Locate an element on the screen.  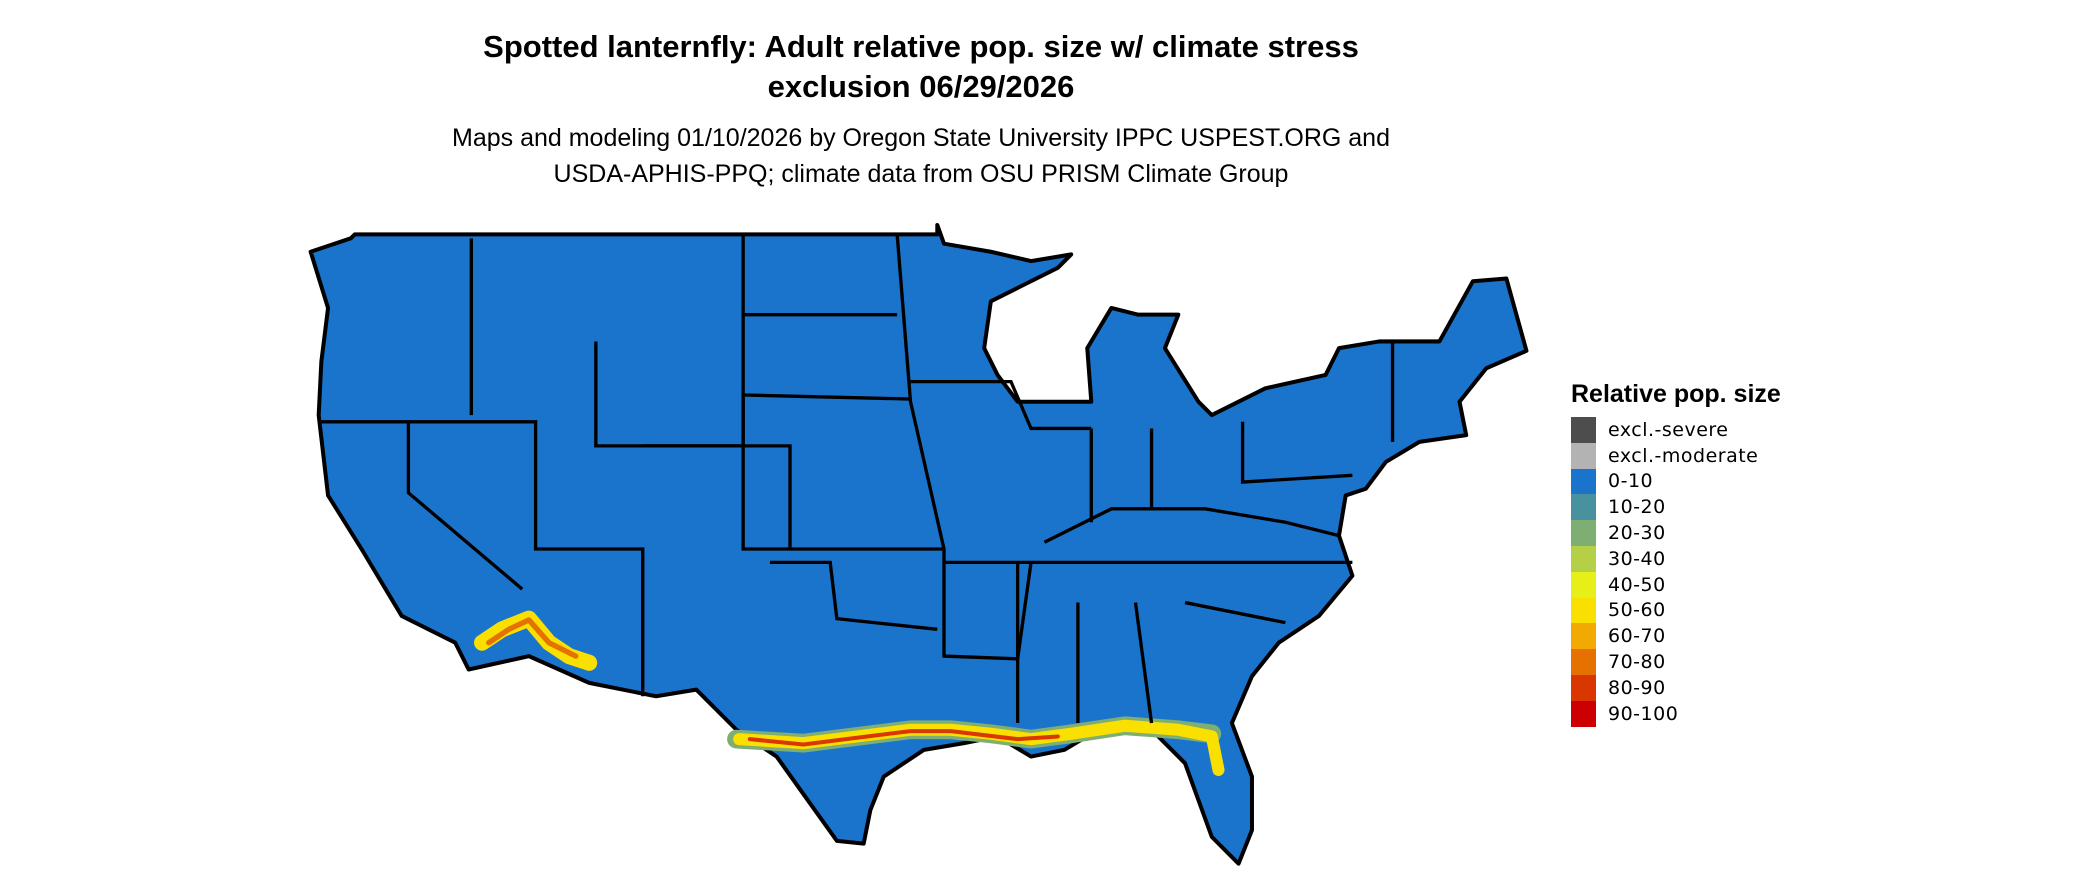
legend-label: 60-70 is located at coordinates (1637, 636).